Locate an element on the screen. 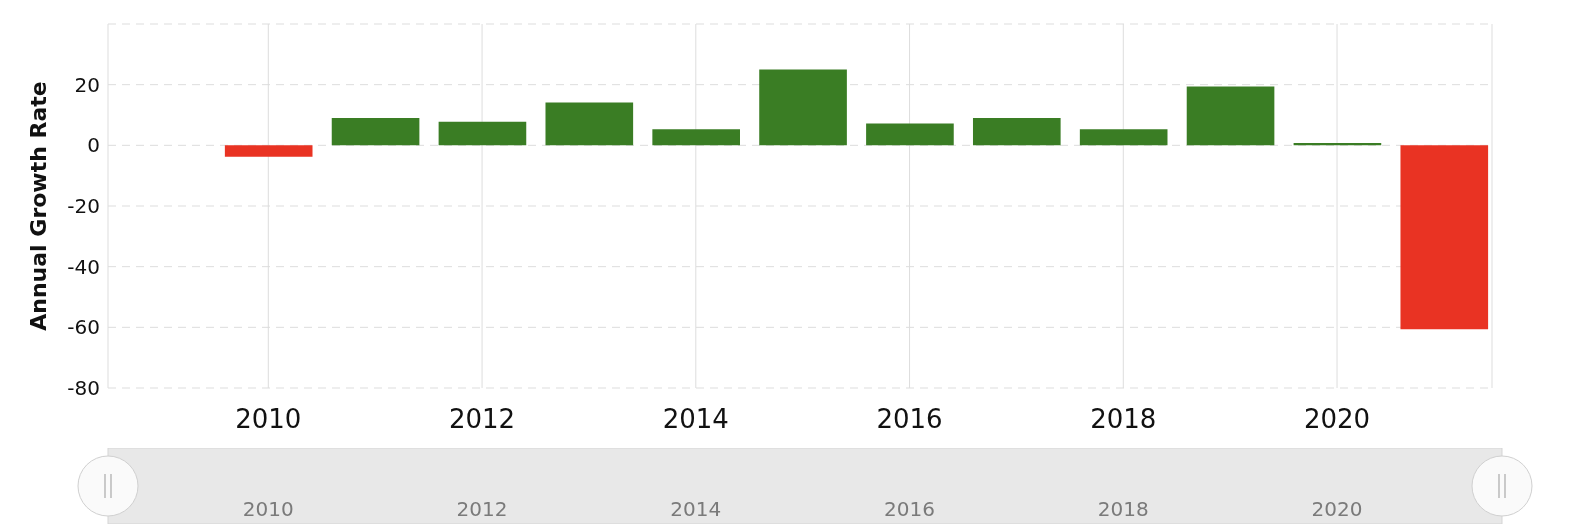 This screenshot has width=1570, height=532. x-tick-label: 2020 is located at coordinates (1337, 509).